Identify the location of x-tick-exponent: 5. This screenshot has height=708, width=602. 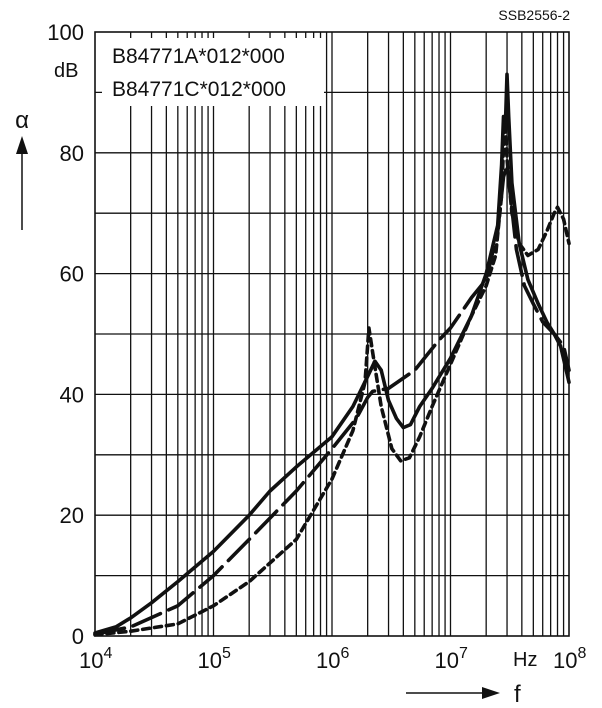
(226, 653).